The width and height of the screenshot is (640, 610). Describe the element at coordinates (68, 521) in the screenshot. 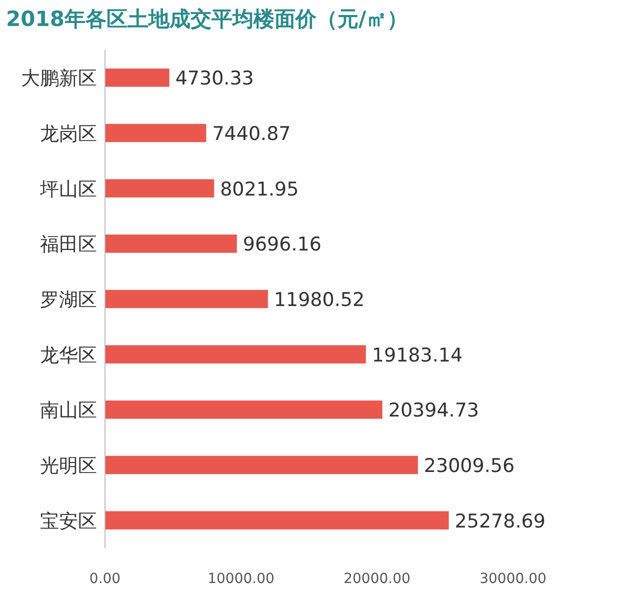

I see `y-tick-label: 宝安区` at that location.